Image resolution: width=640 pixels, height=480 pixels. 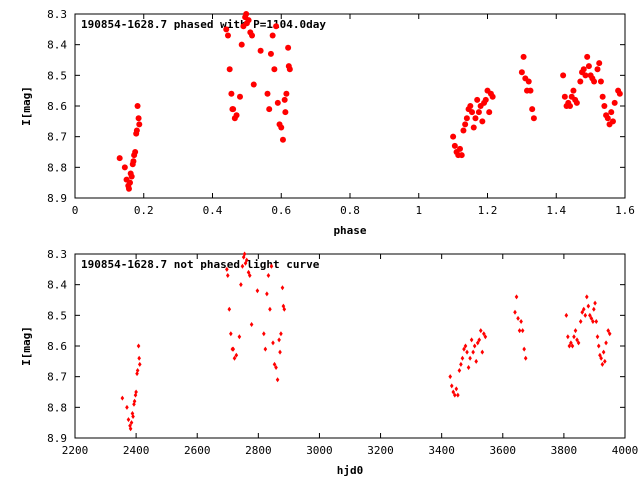 I want to click on x-tick-label: 2600, so click(x=197, y=450).